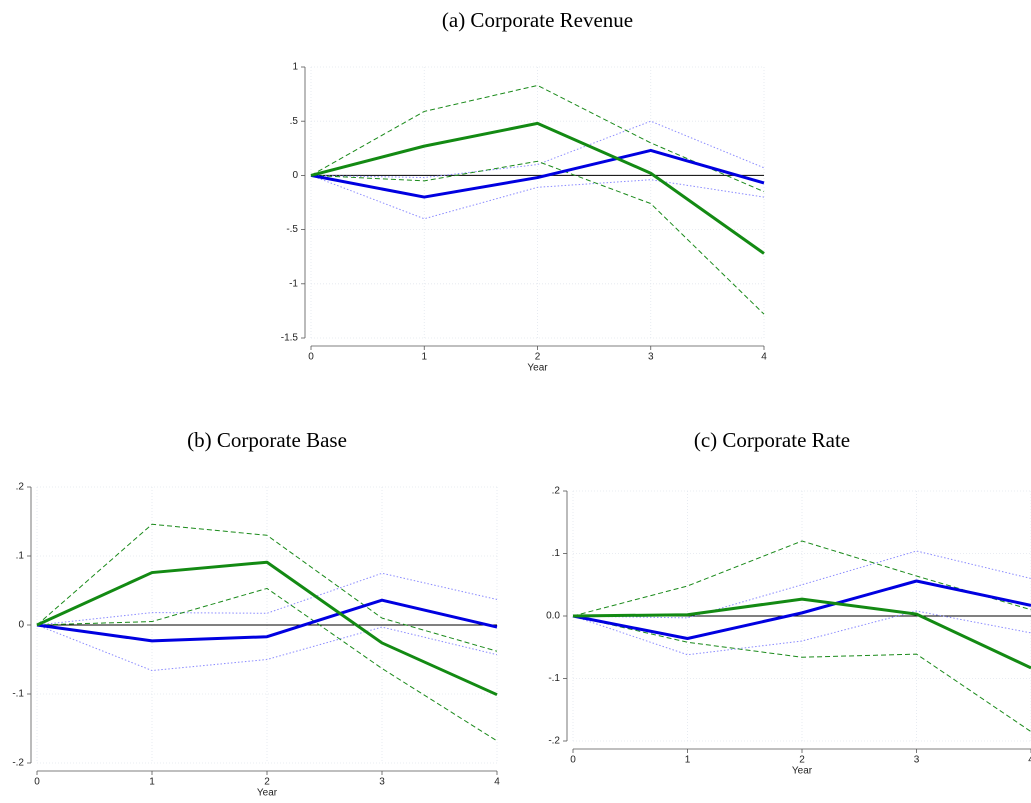  Describe the element at coordinates (294, 121) in the screenshot. I see `y-tick-label: .5` at that location.